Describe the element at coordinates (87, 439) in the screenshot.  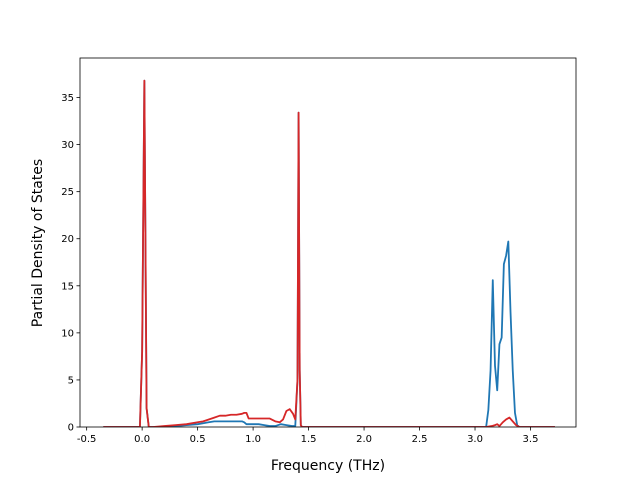
I see `x-tick-label: -0.5` at that location.